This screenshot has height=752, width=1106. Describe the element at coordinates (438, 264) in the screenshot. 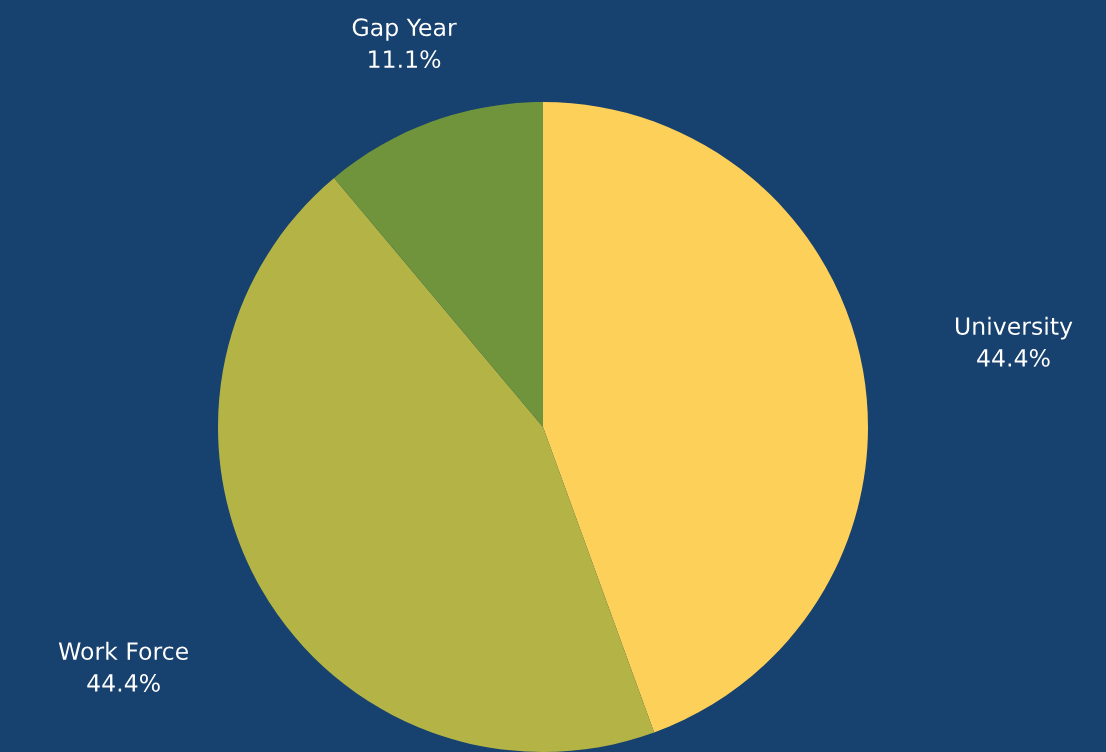

I see `pie-slice` at that location.